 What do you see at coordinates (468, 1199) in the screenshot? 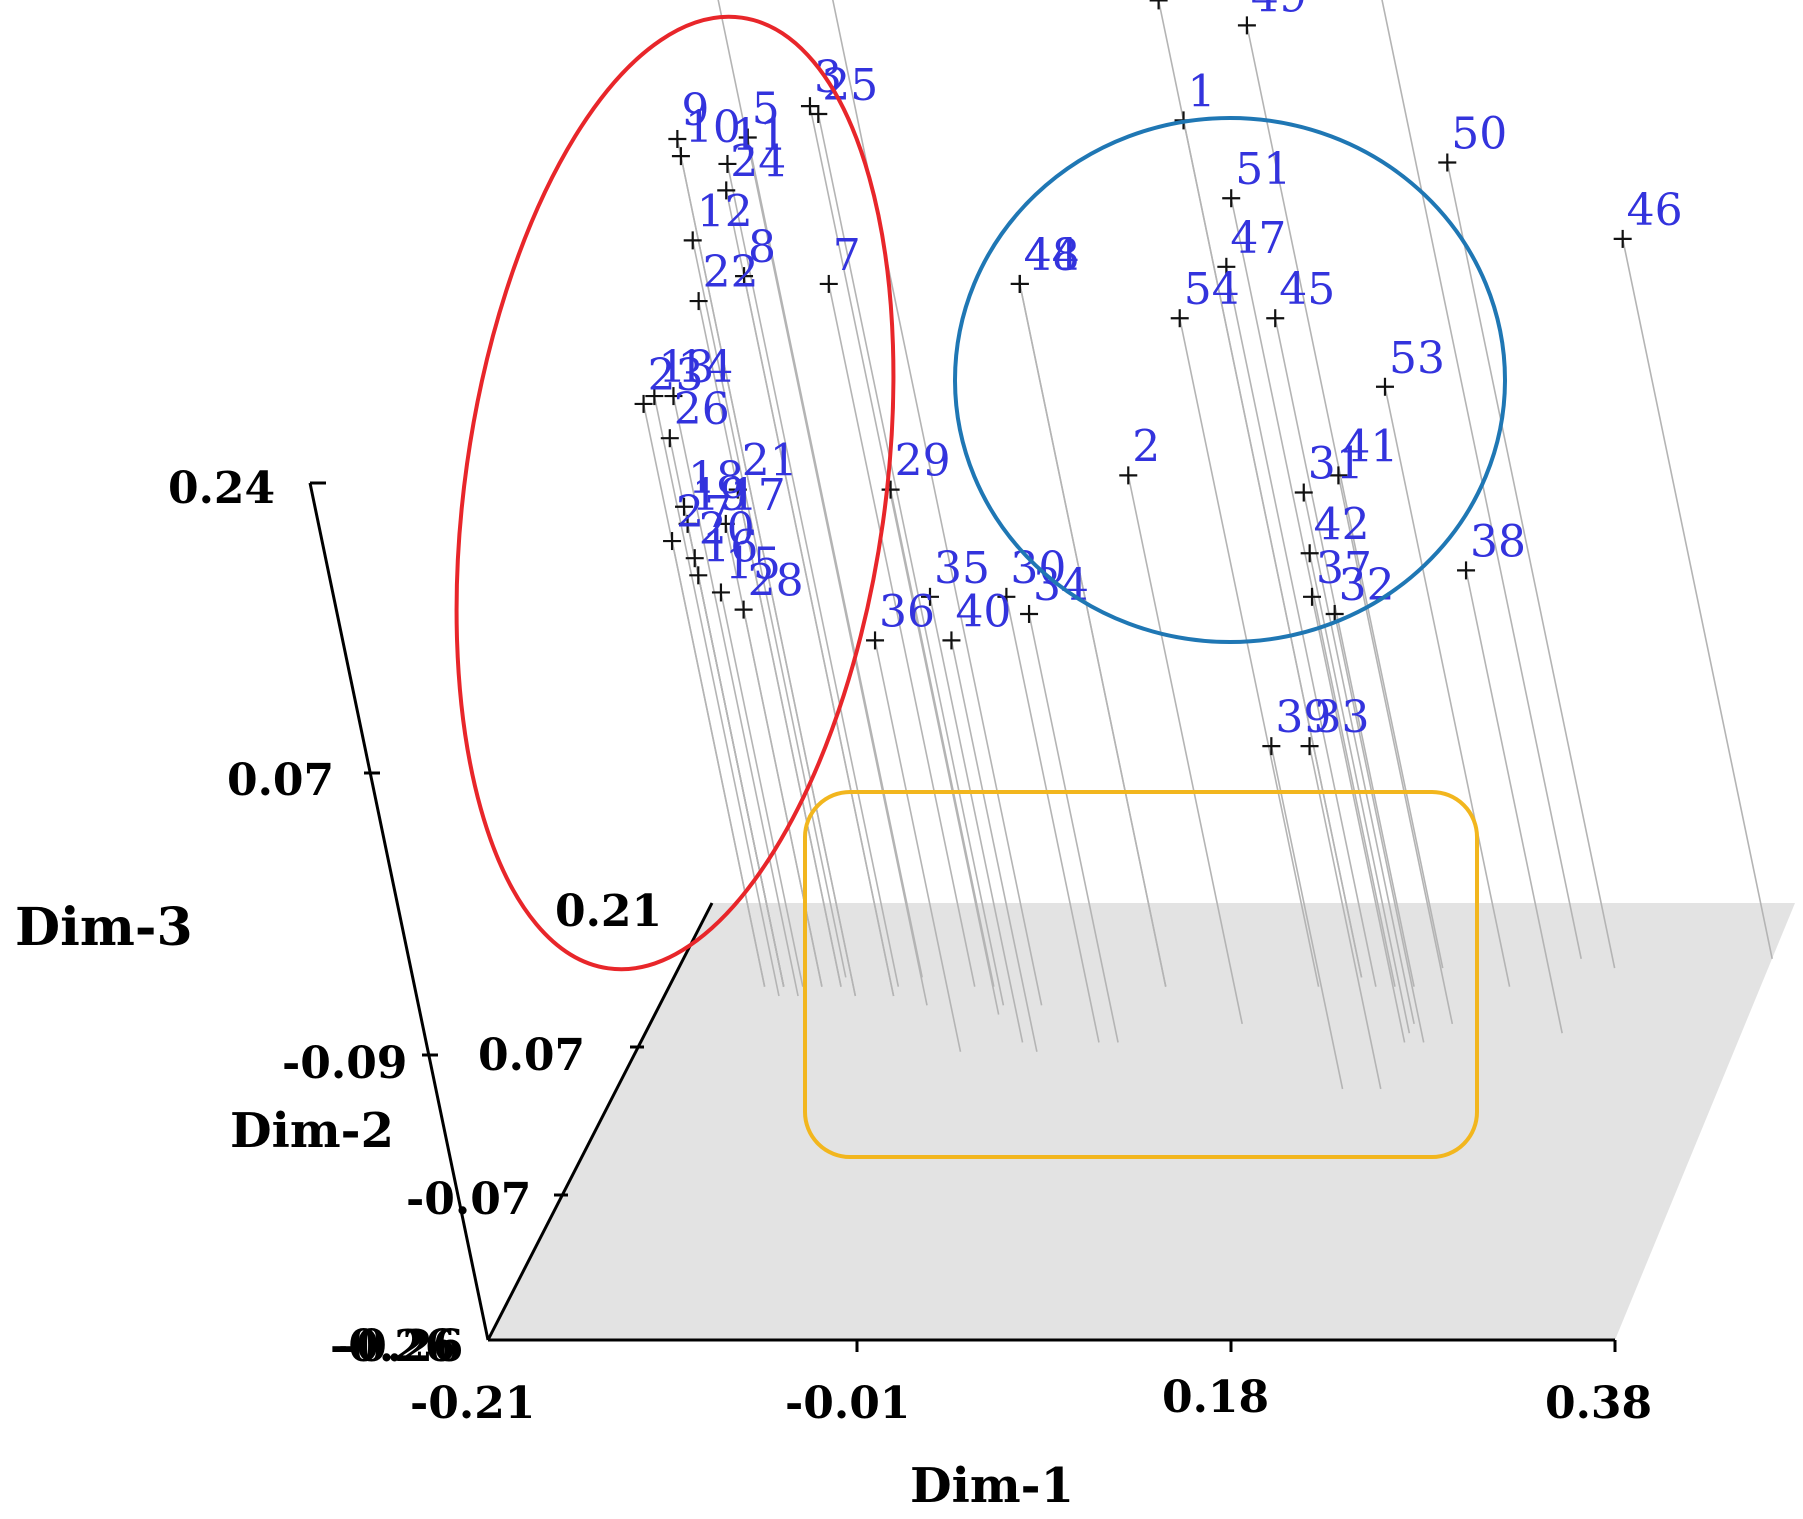
I see `y-tick-label: -0.07` at bounding box center [468, 1199].